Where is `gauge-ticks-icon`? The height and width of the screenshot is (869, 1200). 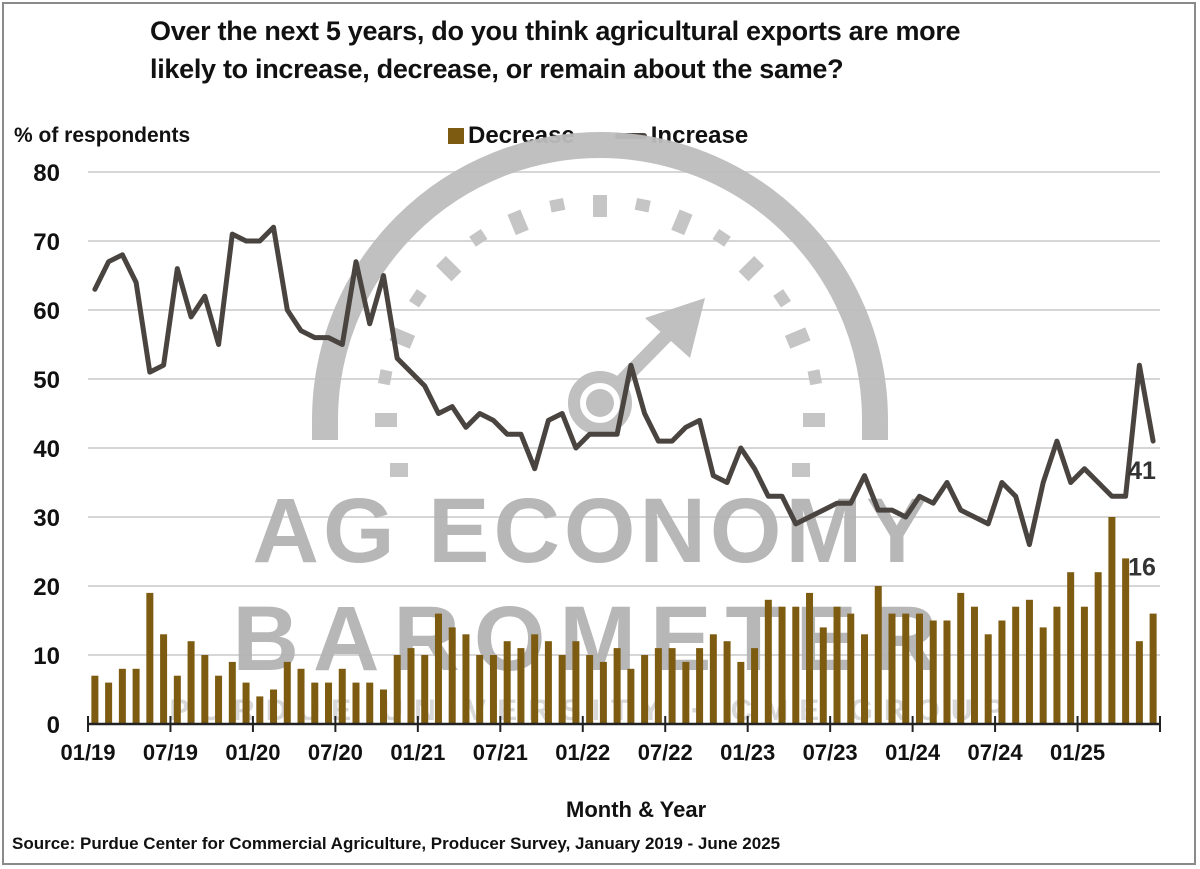
gauge-ticks-icon is located at coordinates (600, 336).